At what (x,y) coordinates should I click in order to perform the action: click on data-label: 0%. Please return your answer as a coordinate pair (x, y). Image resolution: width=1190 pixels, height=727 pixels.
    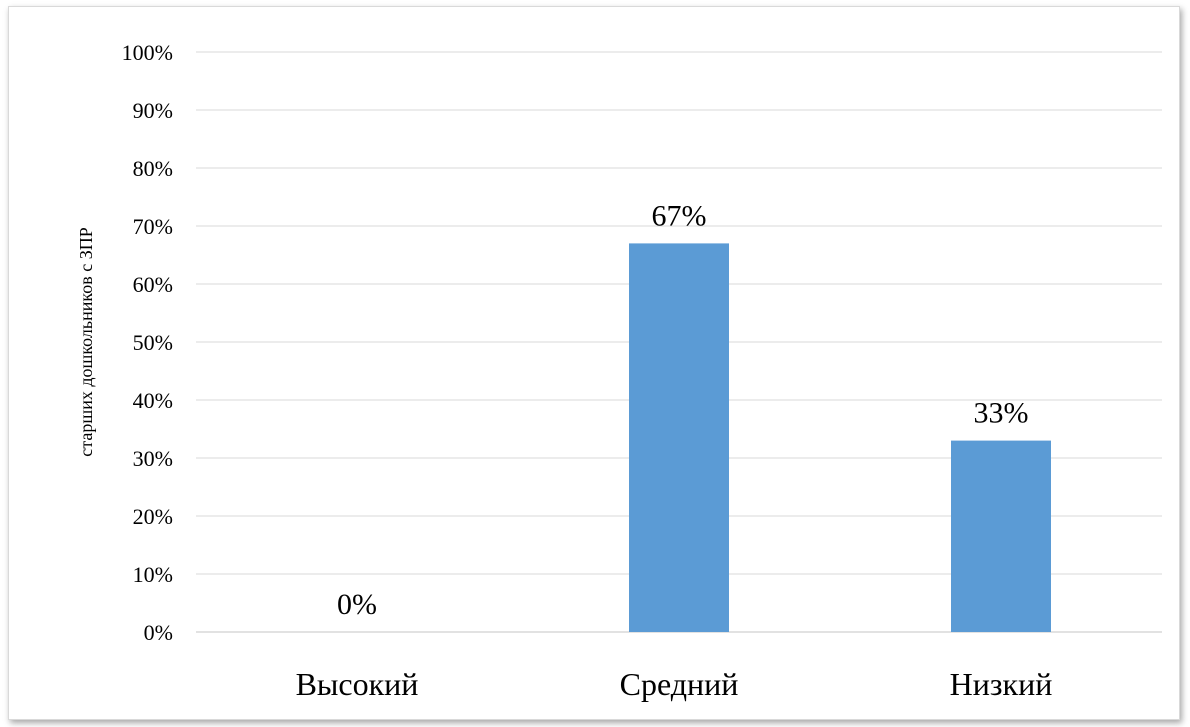
    Looking at the image, I should click on (357, 604).